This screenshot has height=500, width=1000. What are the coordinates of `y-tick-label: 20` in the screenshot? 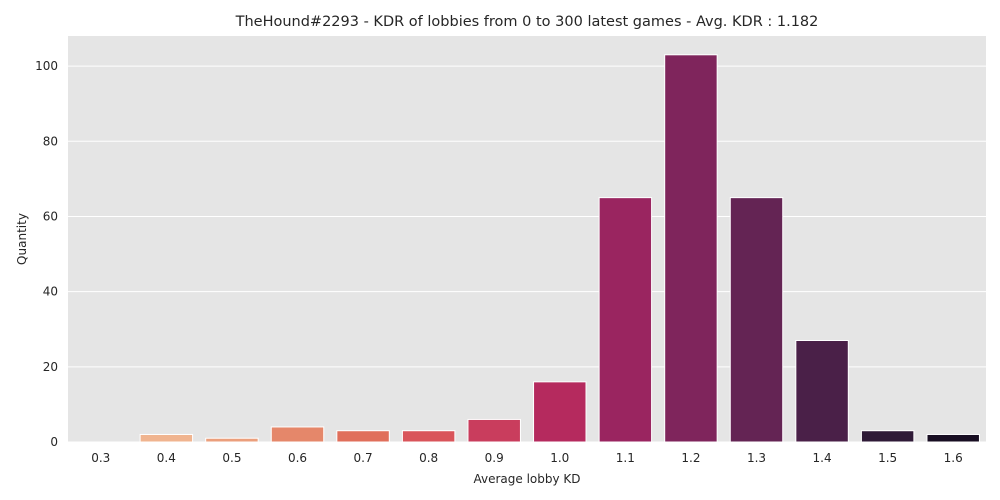 It's located at (50, 367).